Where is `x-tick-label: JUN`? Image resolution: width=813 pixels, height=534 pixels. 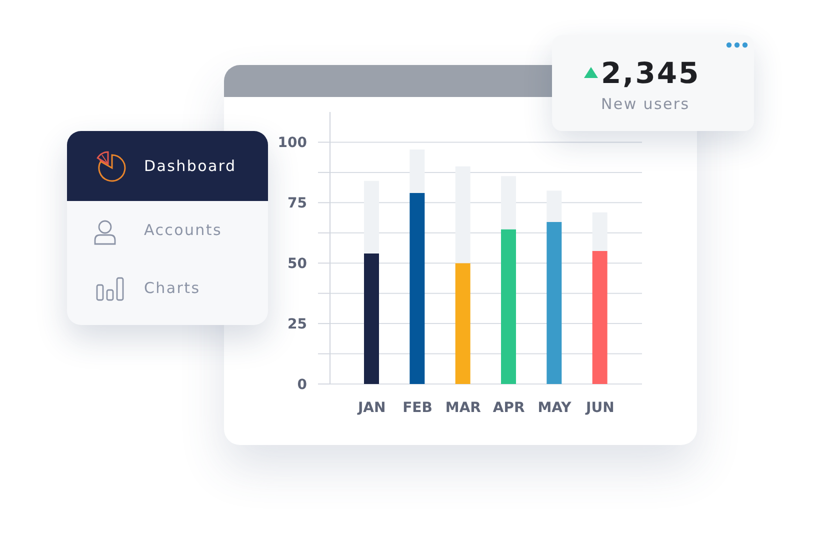
x-tick-label: JUN is located at coordinates (599, 408).